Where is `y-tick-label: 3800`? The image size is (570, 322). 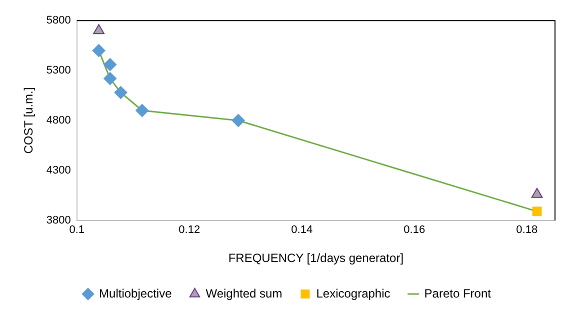 y-tick-label: 3800 is located at coordinates (58, 220).